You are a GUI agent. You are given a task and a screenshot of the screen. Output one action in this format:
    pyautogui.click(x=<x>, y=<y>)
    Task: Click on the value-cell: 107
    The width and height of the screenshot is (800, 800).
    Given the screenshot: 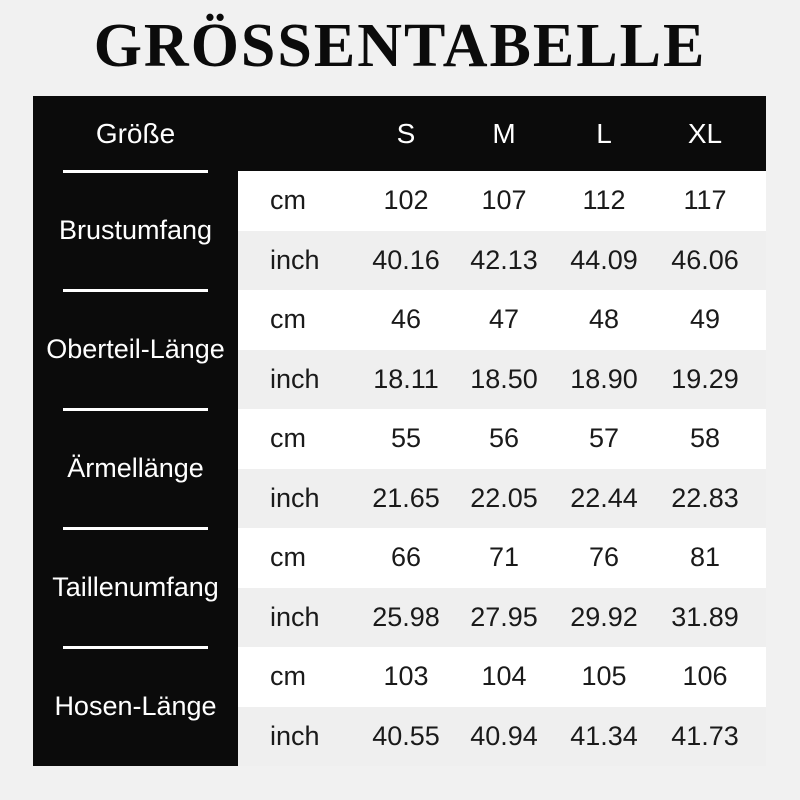 What is the action you would take?
    pyautogui.click(x=504, y=200)
    